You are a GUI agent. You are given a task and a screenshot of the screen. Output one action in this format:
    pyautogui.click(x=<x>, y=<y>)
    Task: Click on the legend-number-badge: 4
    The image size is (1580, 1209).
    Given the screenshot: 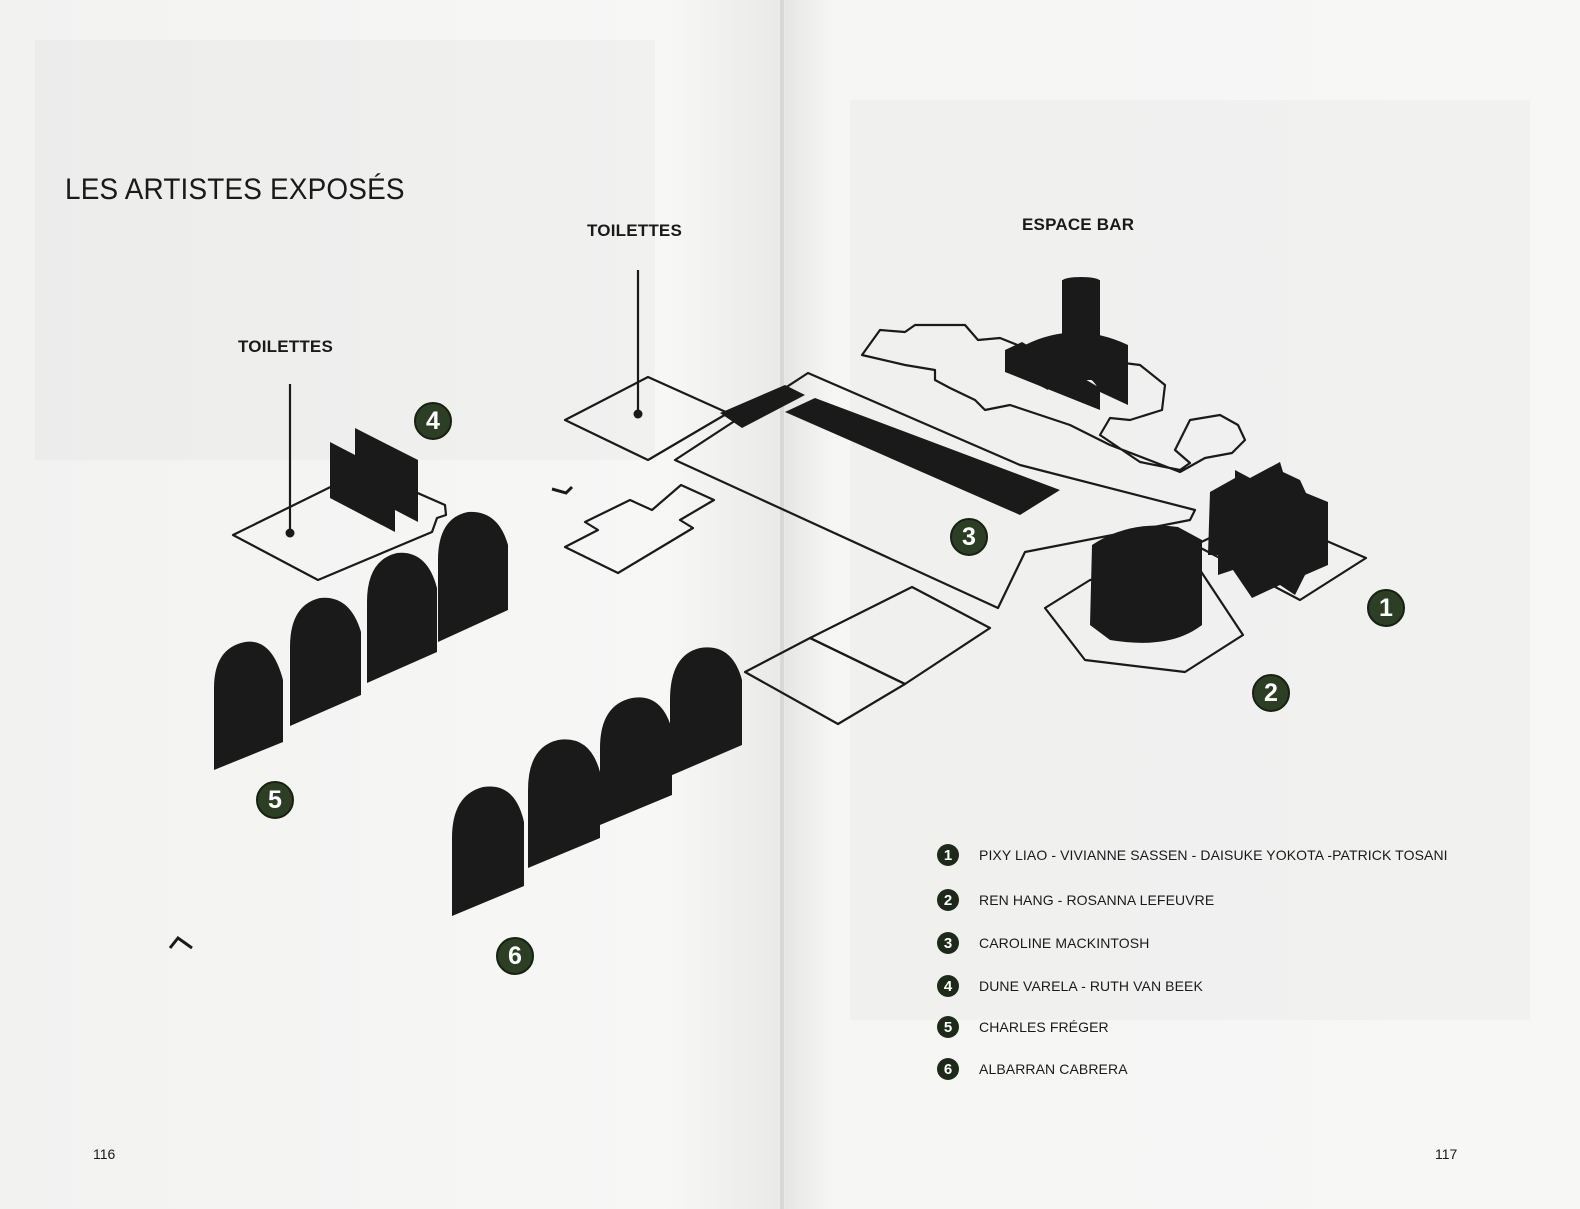 What is the action you would take?
    pyautogui.click(x=948, y=986)
    